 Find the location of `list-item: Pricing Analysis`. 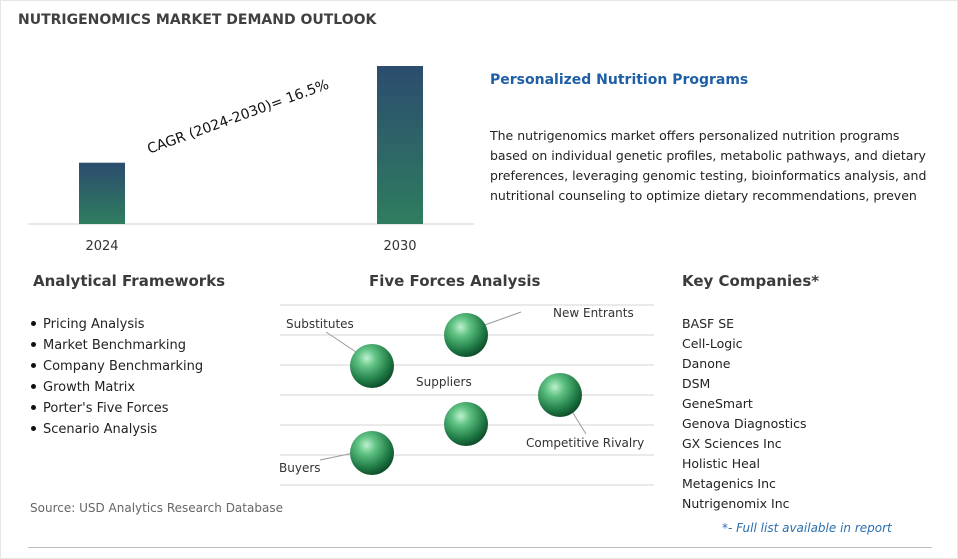

list-item: Pricing Analysis is located at coordinates (115, 324).